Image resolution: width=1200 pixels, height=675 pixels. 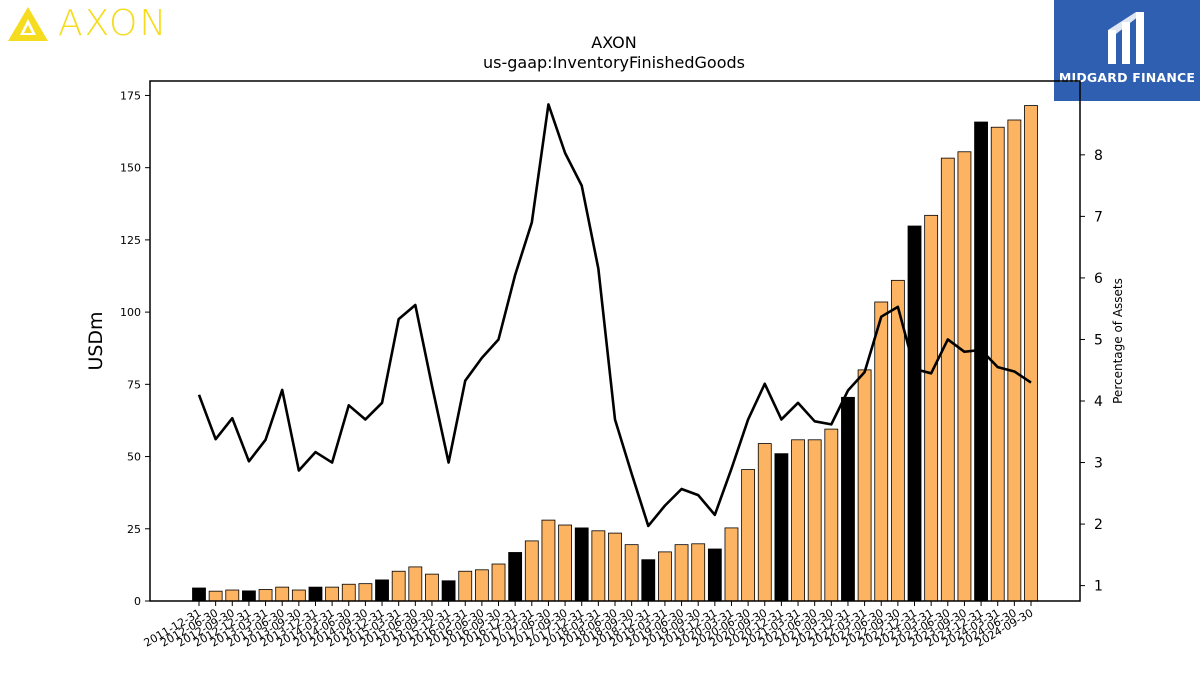 I want to click on y2-tick-label: 5, so click(x=1098, y=340).